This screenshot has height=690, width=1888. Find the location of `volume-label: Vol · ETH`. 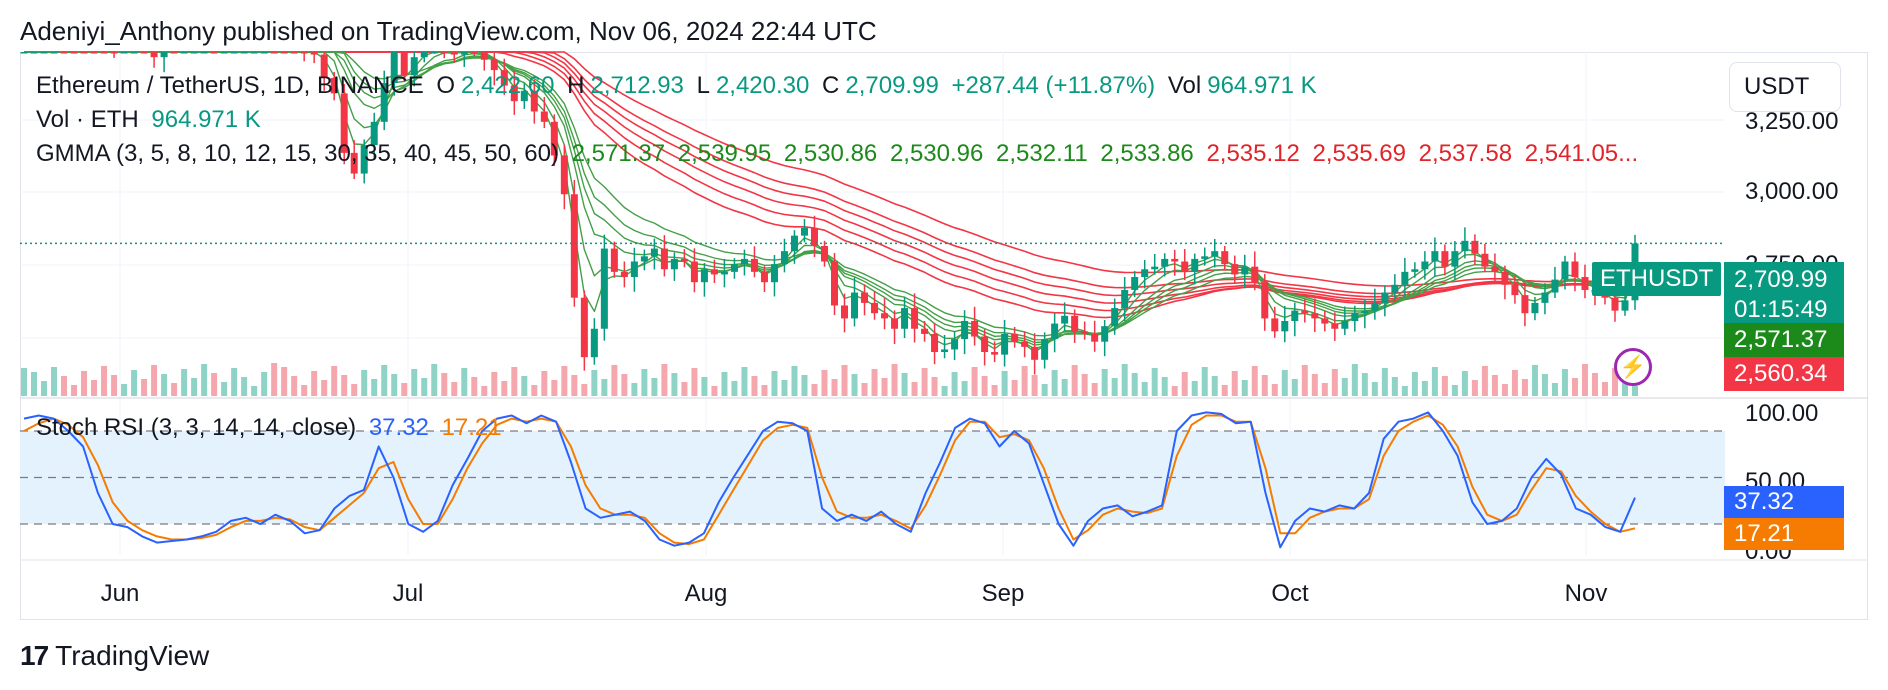

volume-label: Vol · ETH is located at coordinates (87, 119).